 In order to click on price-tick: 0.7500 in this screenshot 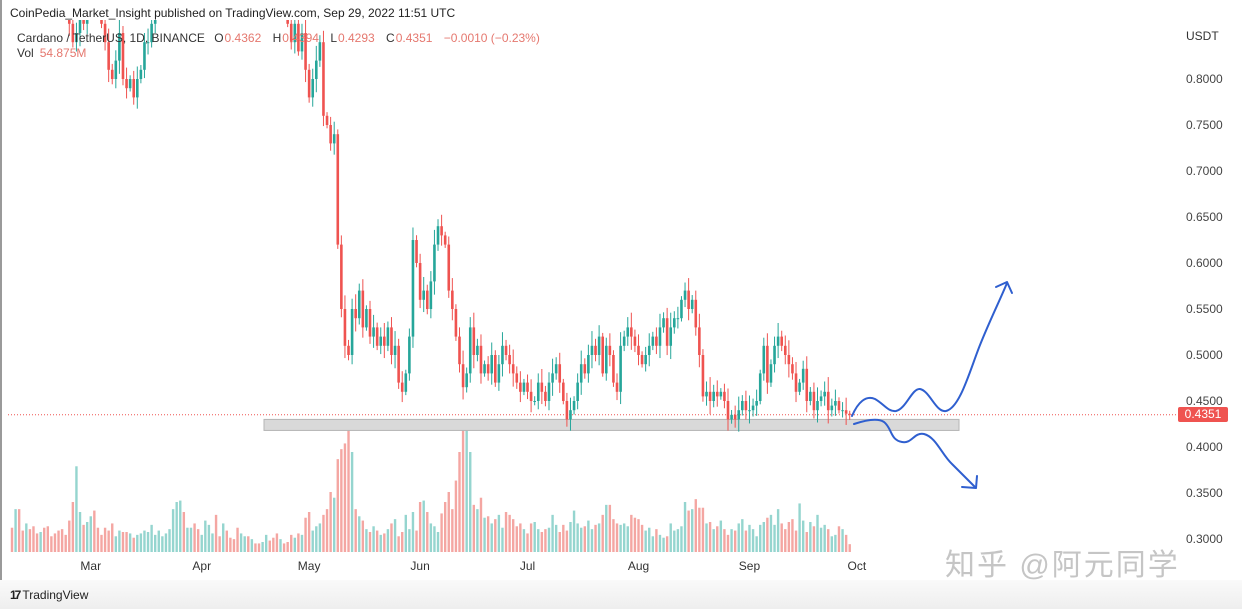, I will do `click(1204, 125)`.